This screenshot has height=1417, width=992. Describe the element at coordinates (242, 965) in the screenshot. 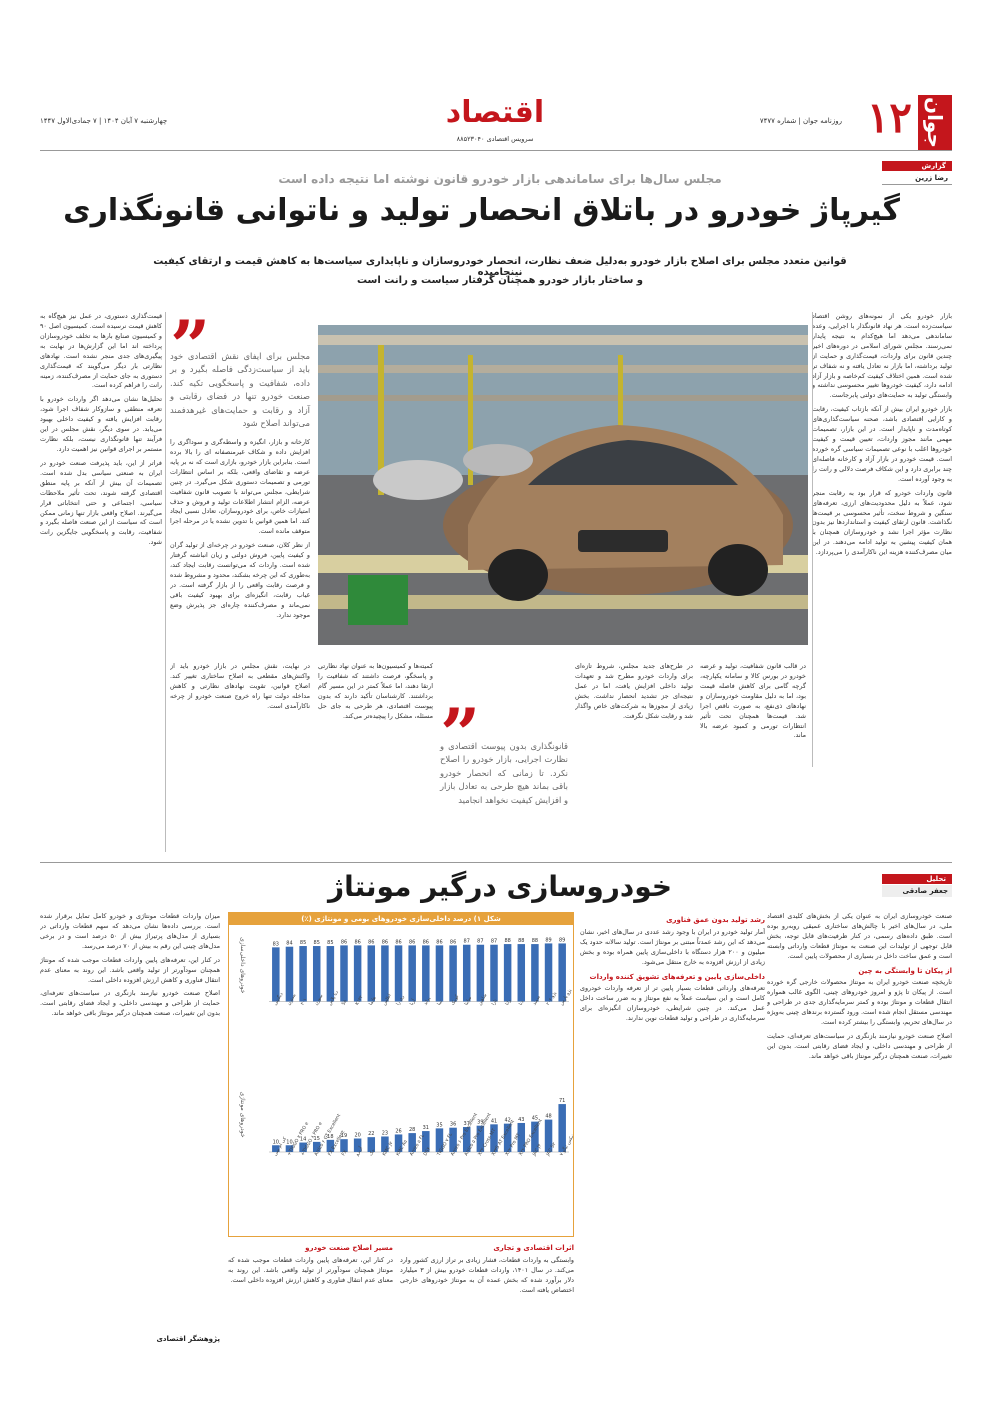

I see `top-ylabel: خودروهای داخلی‌سازی` at that location.